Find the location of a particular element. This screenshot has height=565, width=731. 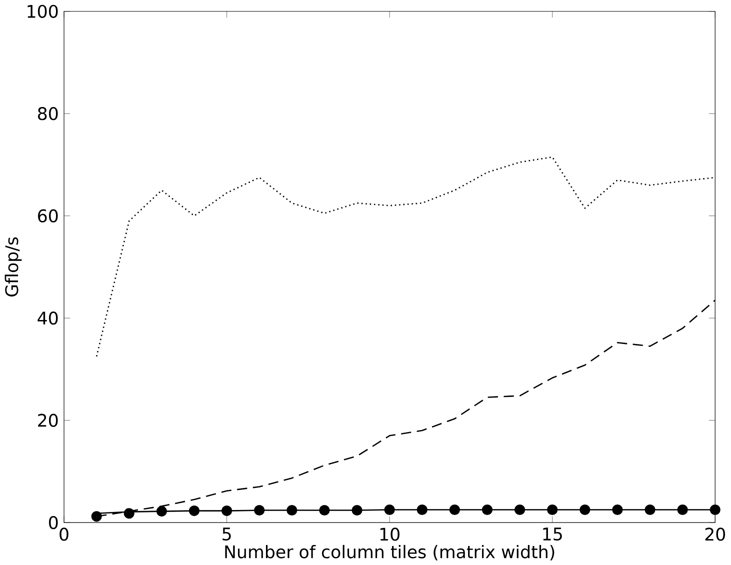

y-tick-label: 40 is located at coordinates (48, 318).